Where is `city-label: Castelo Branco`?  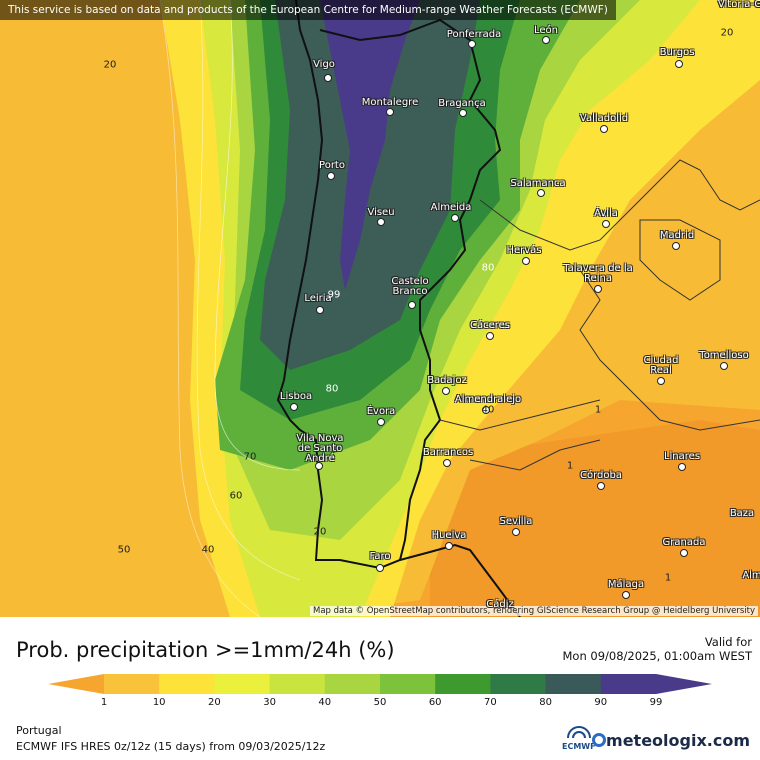
city-label: Castelo Branco is located at coordinates (410, 286).